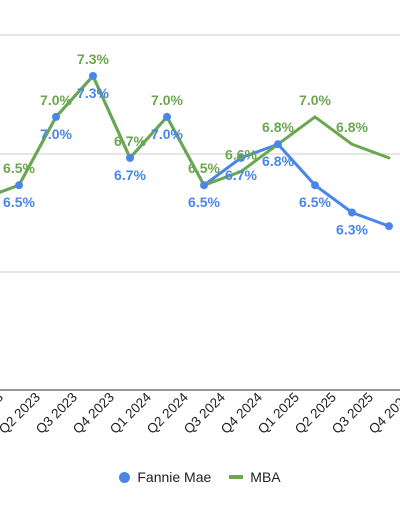  What do you see at coordinates (236, 477) in the screenshot?
I see `mba-marker-icon` at bounding box center [236, 477].